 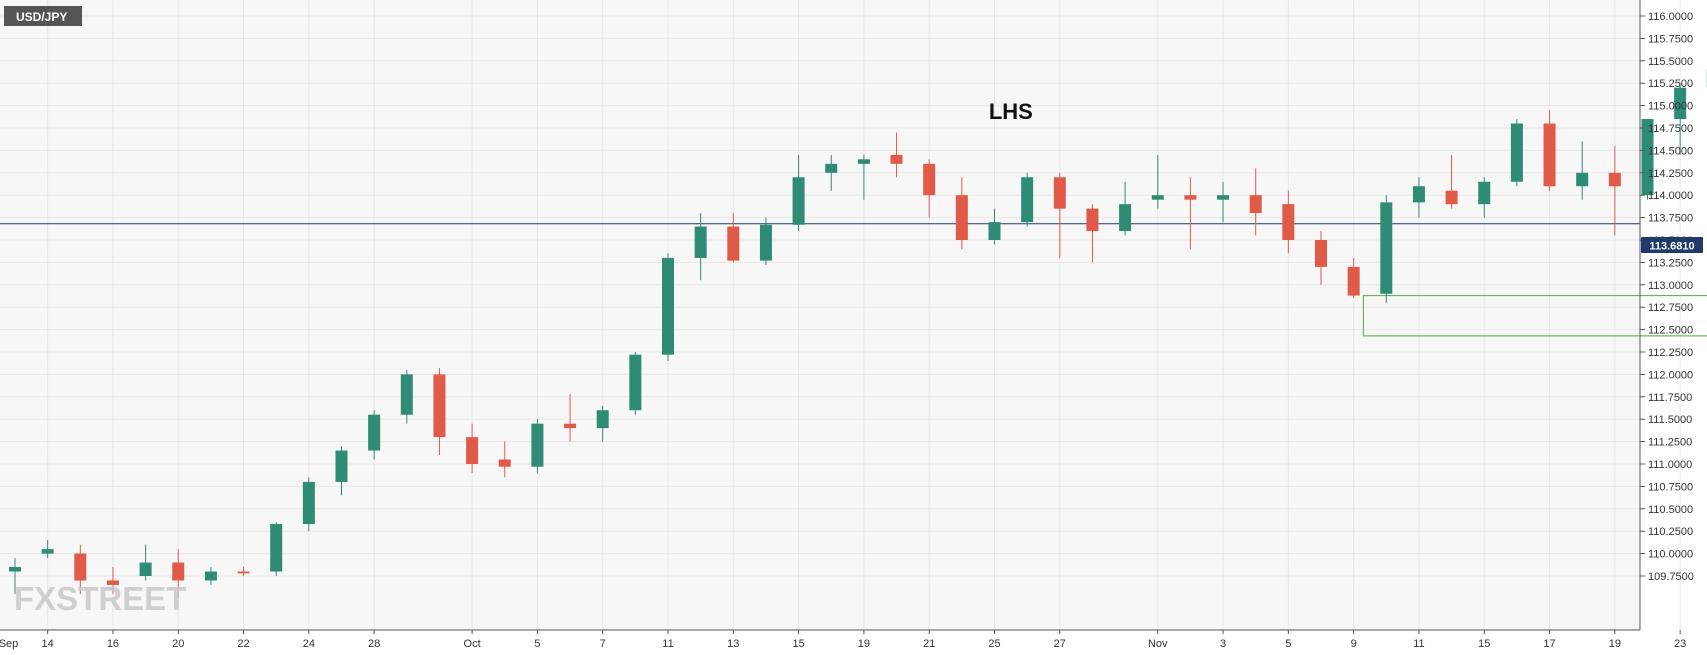 What do you see at coordinates (1223, 644) in the screenshot?
I see `x-tick-label: 3` at bounding box center [1223, 644].